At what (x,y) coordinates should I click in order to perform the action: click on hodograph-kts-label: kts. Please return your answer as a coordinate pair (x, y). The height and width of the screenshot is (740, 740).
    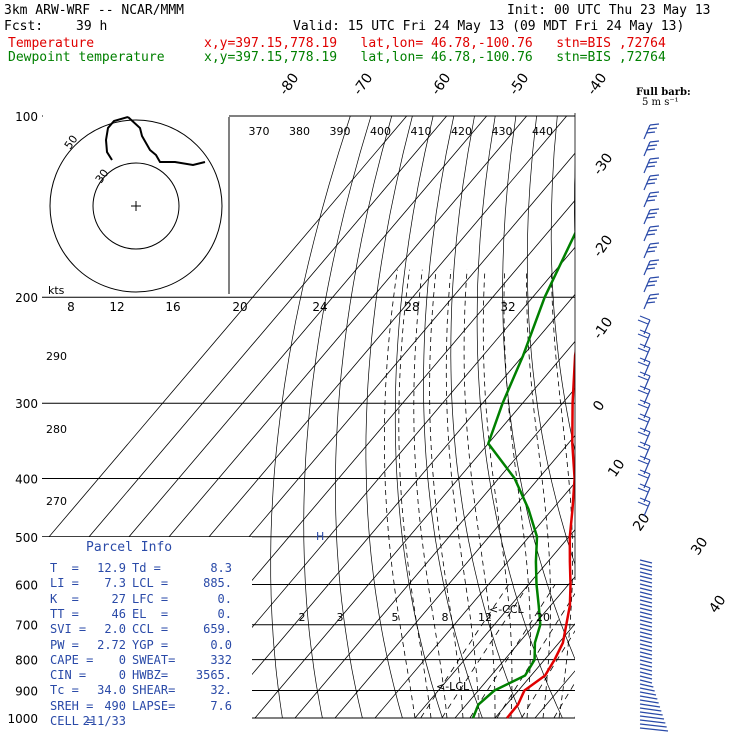
    Looking at the image, I should click on (56, 290).